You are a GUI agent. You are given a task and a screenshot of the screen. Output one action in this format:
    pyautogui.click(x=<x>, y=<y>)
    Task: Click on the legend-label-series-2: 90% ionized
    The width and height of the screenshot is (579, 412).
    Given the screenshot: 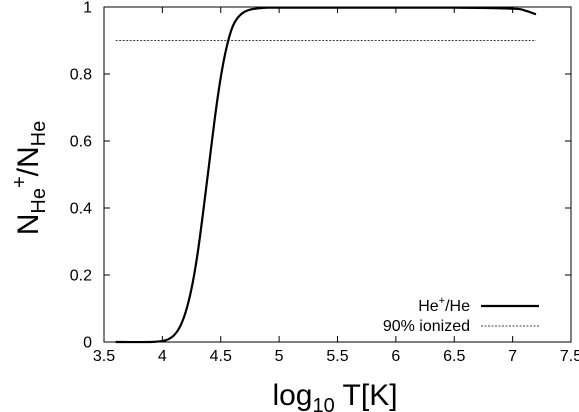 What is the action you would take?
    pyautogui.click(x=426, y=326)
    